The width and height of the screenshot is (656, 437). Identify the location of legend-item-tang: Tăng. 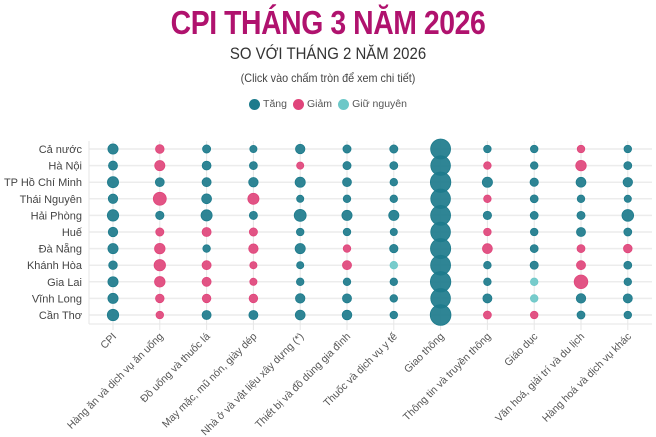
(268, 104).